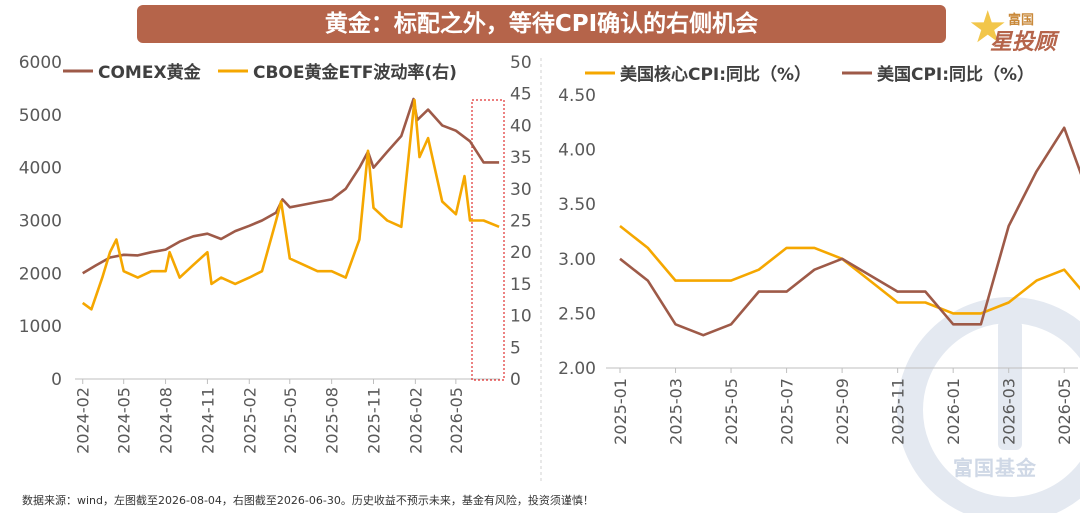 This screenshot has height=513, width=1080. I want to click on left-x-tick-label: 2025-05, so click(290, 420).